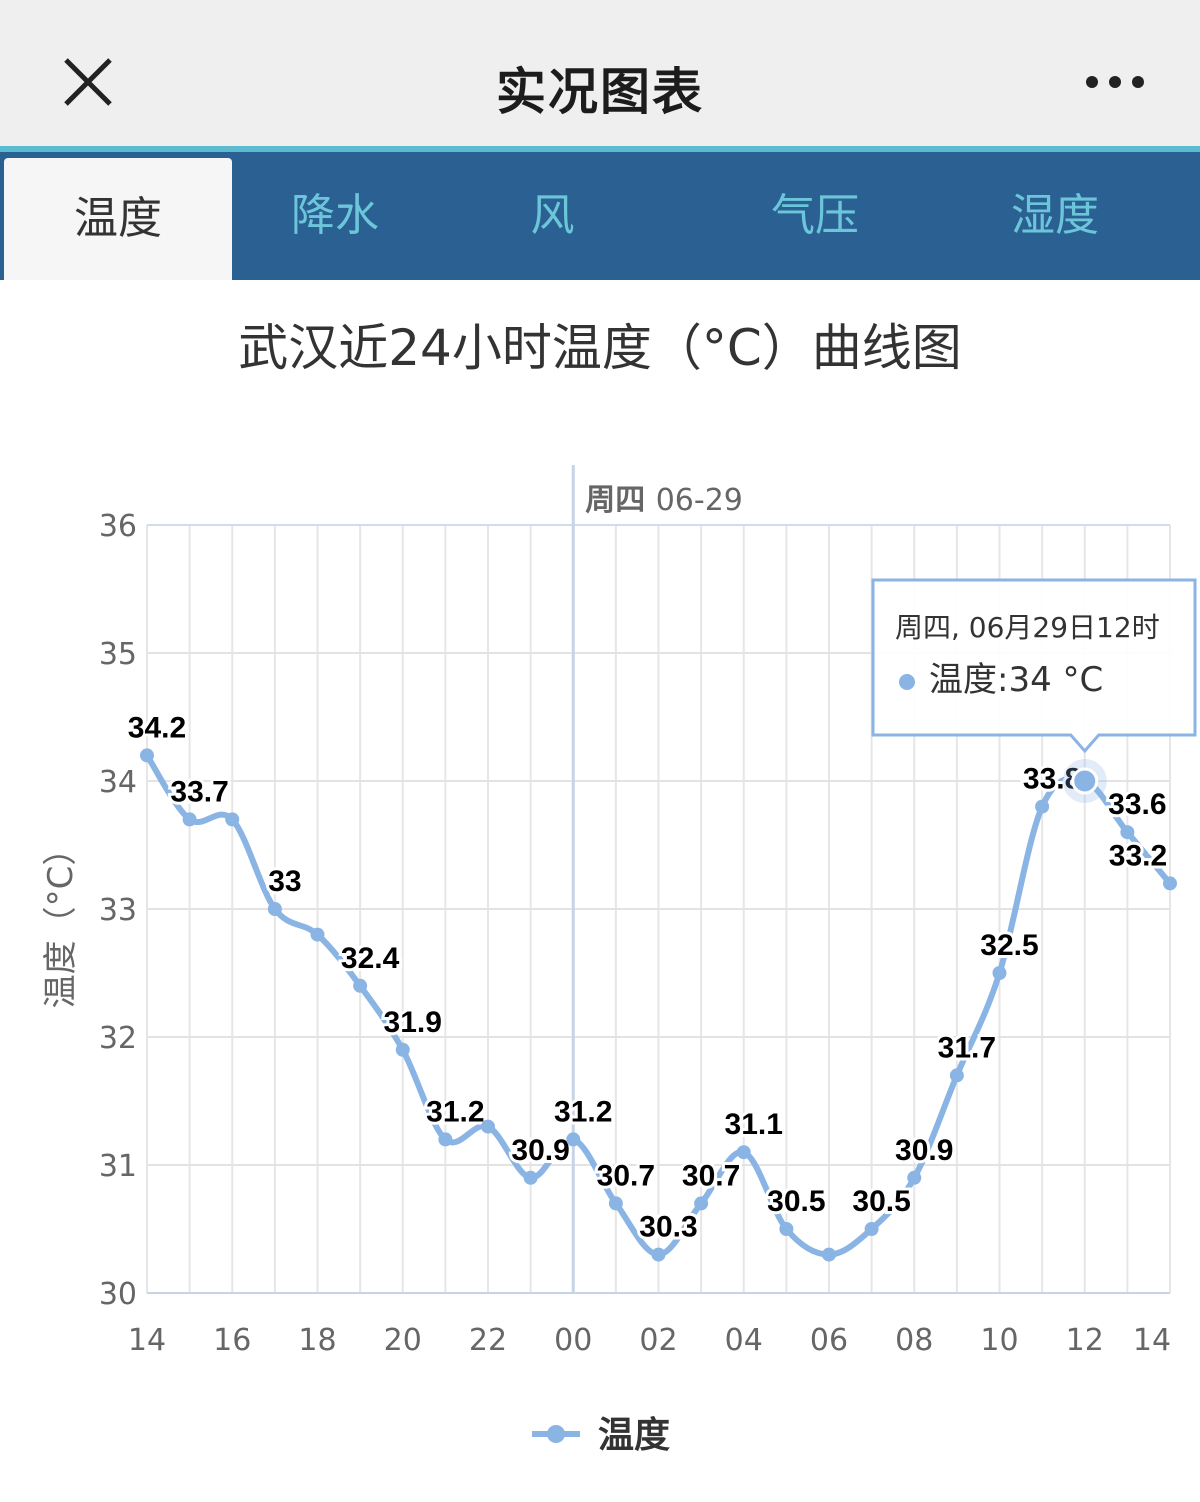  What do you see at coordinates (335, 215) in the screenshot?
I see `tab-precipitation: 降水` at bounding box center [335, 215].